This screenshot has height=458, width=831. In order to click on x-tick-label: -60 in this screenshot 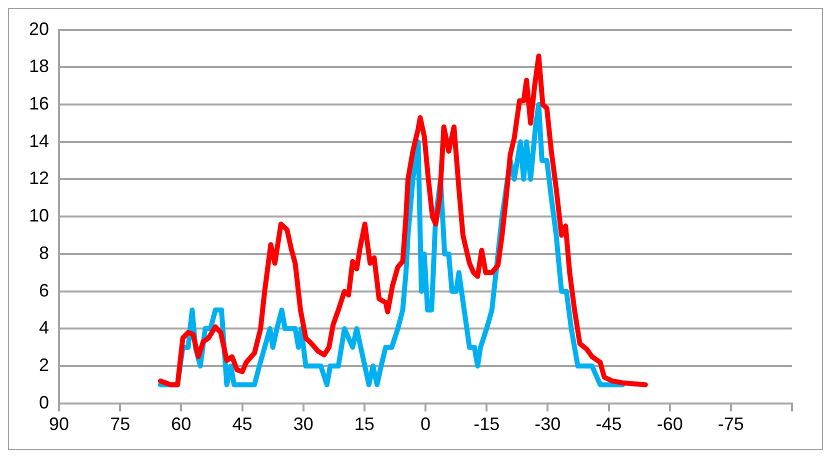, I will do `click(669, 424)`.